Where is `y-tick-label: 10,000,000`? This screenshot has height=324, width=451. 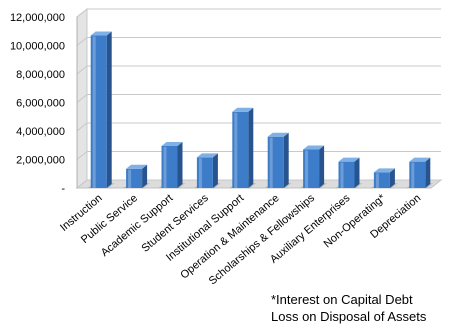 y-tick-label: 10,000,000 is located at coordinates (37, 47).